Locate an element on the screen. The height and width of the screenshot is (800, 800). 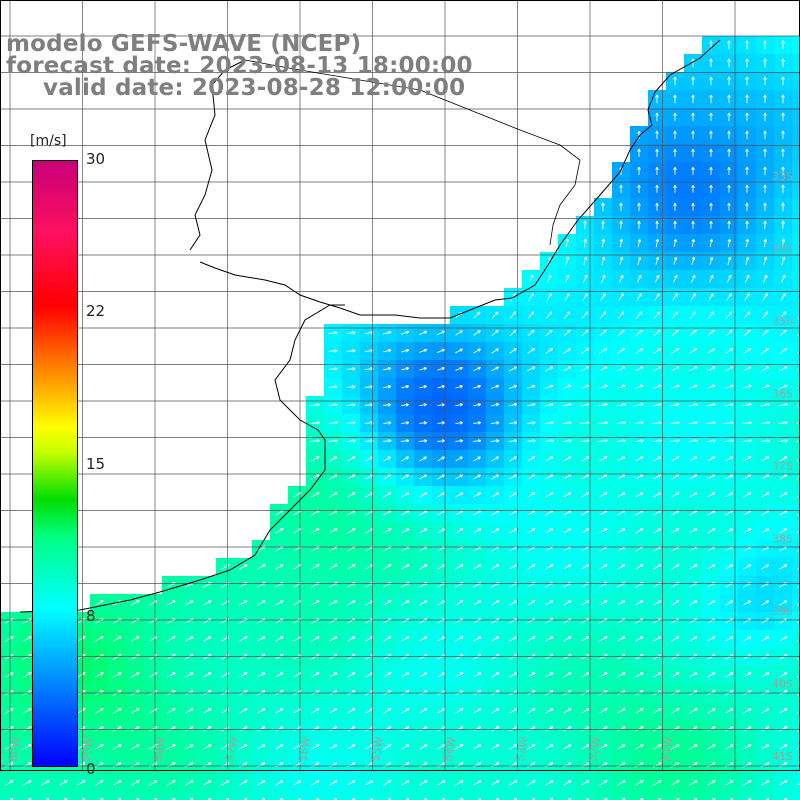
lon-label: 59W is located at coordinates (87, 749).